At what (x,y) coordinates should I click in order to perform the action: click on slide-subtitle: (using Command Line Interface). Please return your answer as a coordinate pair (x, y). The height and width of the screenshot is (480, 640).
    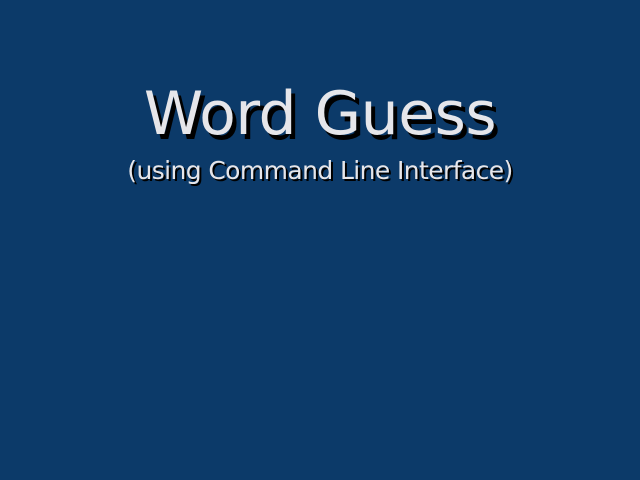
    Looking at the image, I should click on (320, 170).